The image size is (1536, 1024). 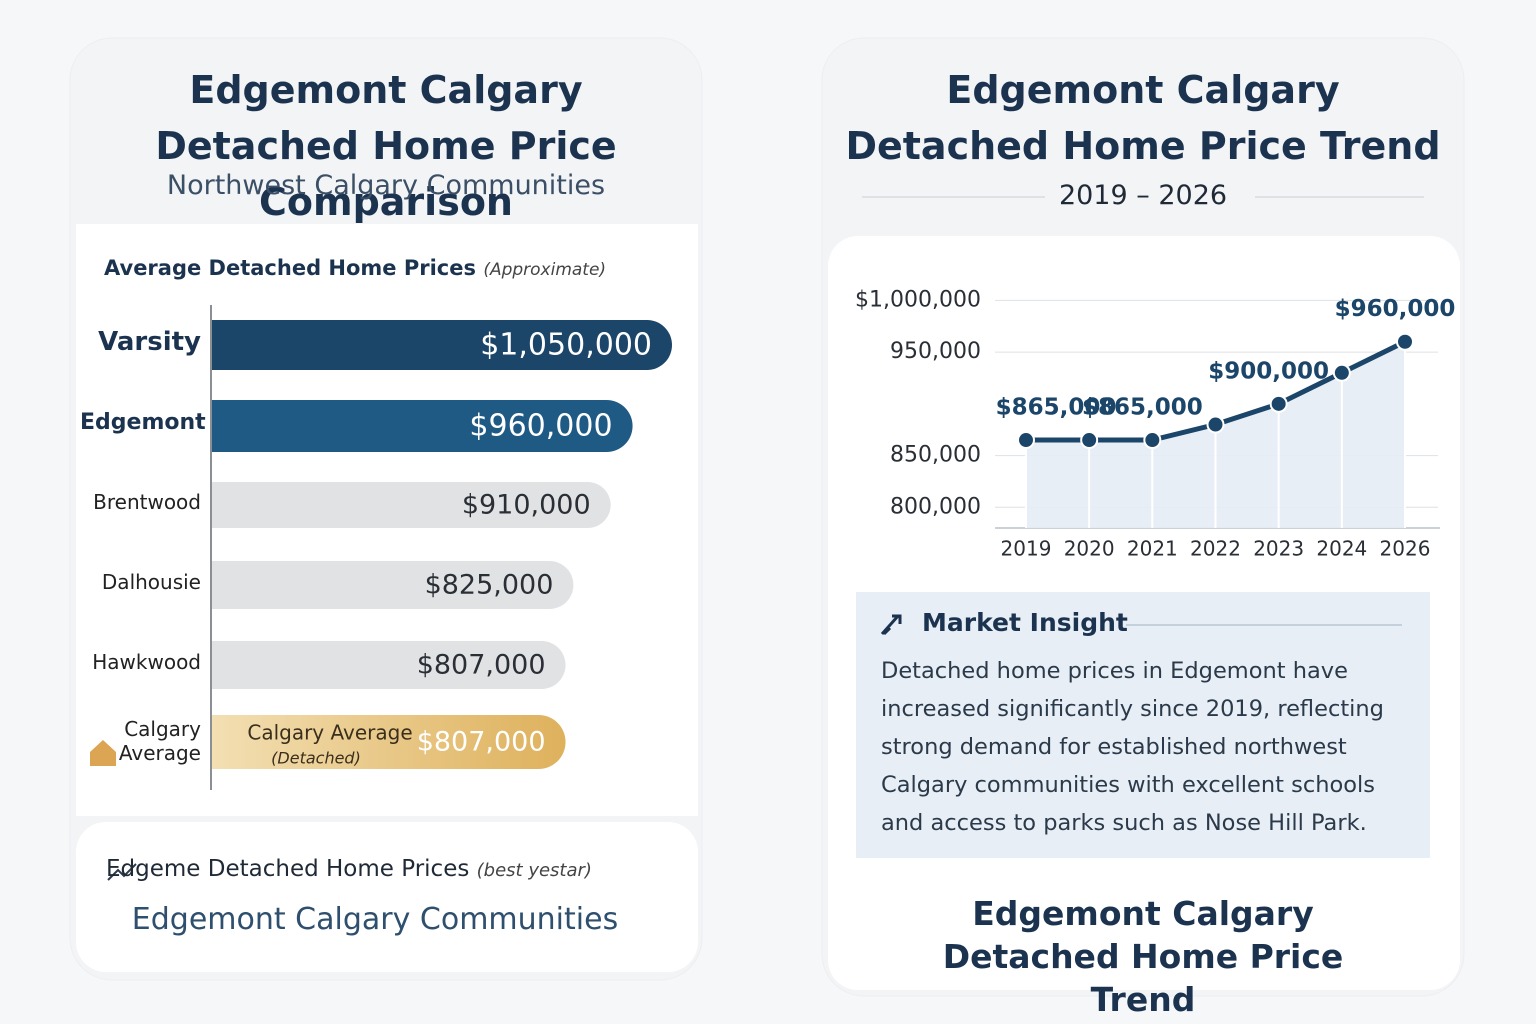 I want to click on y-tick-label: 950,000, so click(x=935, y=351).